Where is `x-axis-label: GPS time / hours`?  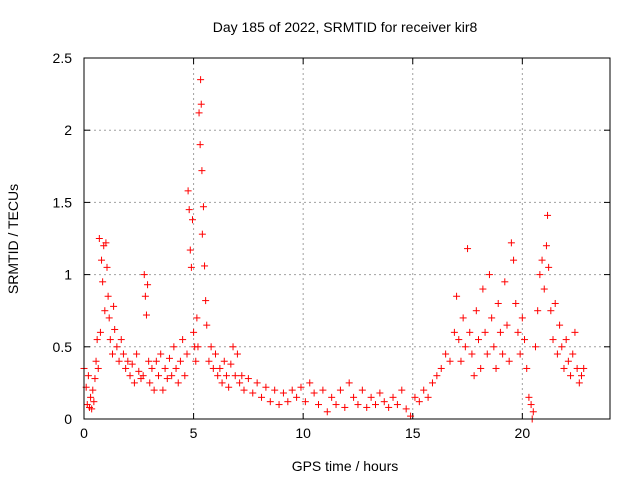
x-axis-label: GPS time / hours is located at coordinates (345, 466).